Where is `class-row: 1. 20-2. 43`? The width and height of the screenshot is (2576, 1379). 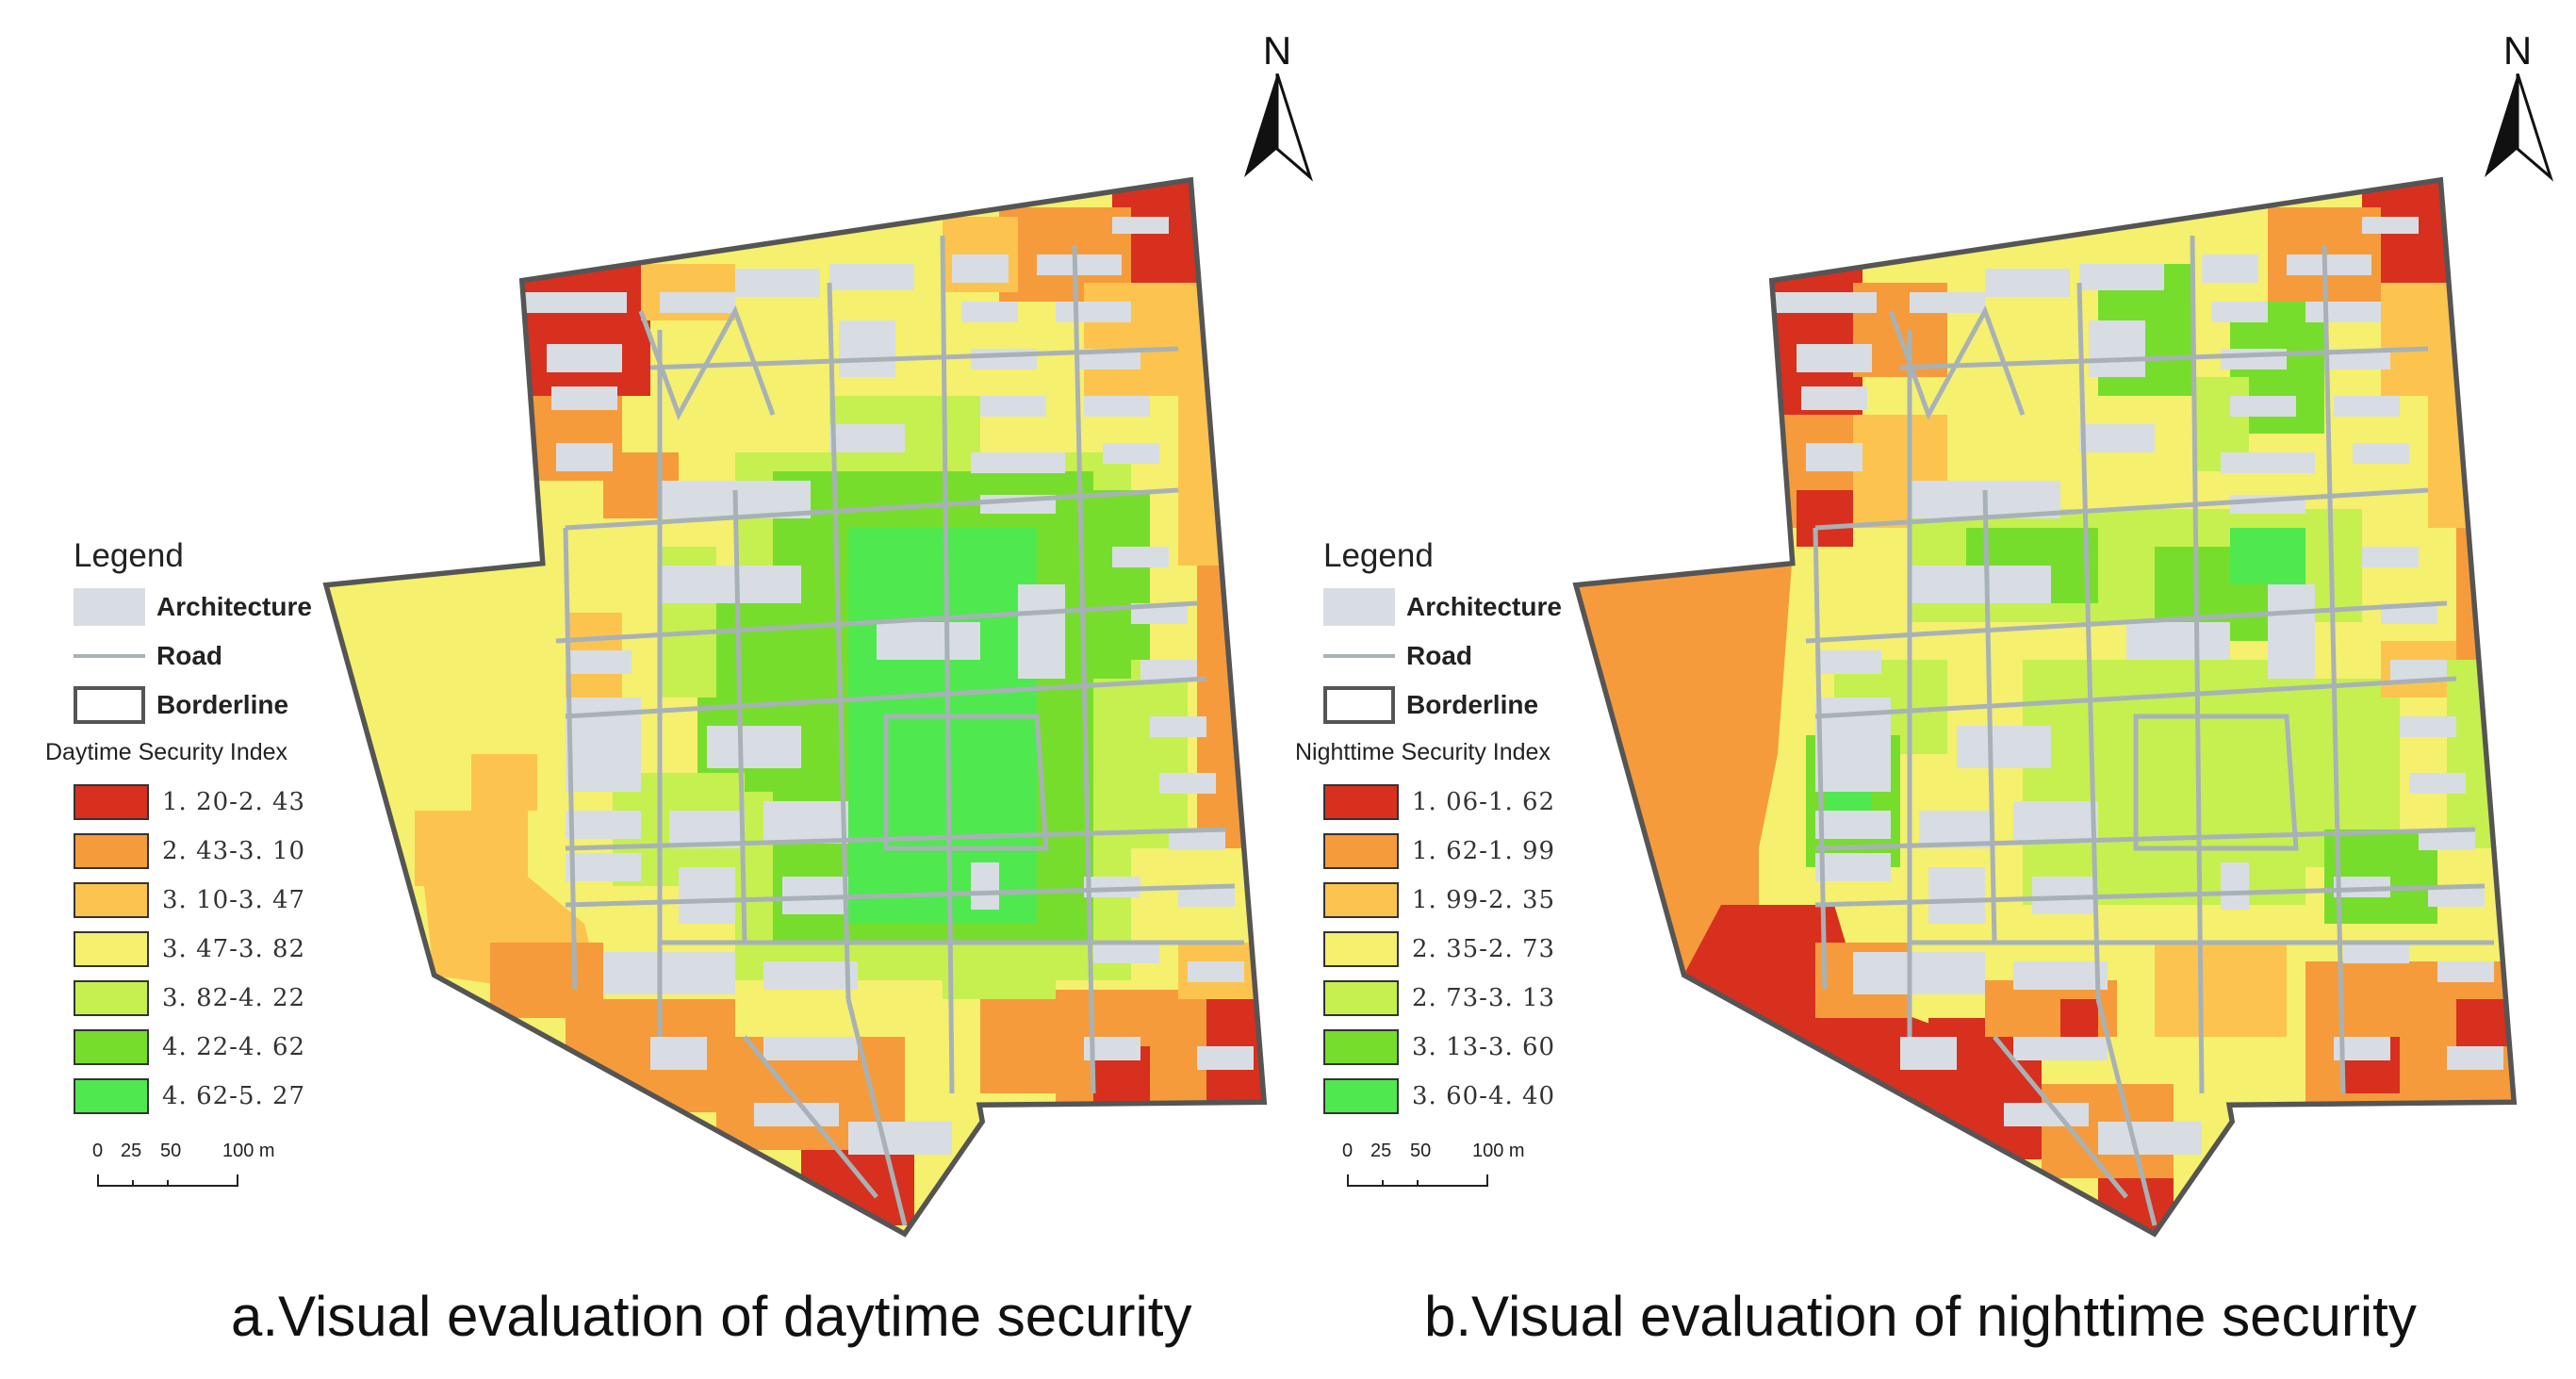 class-row: 1. 20-2. 43 is located at coordinates (224, 802).